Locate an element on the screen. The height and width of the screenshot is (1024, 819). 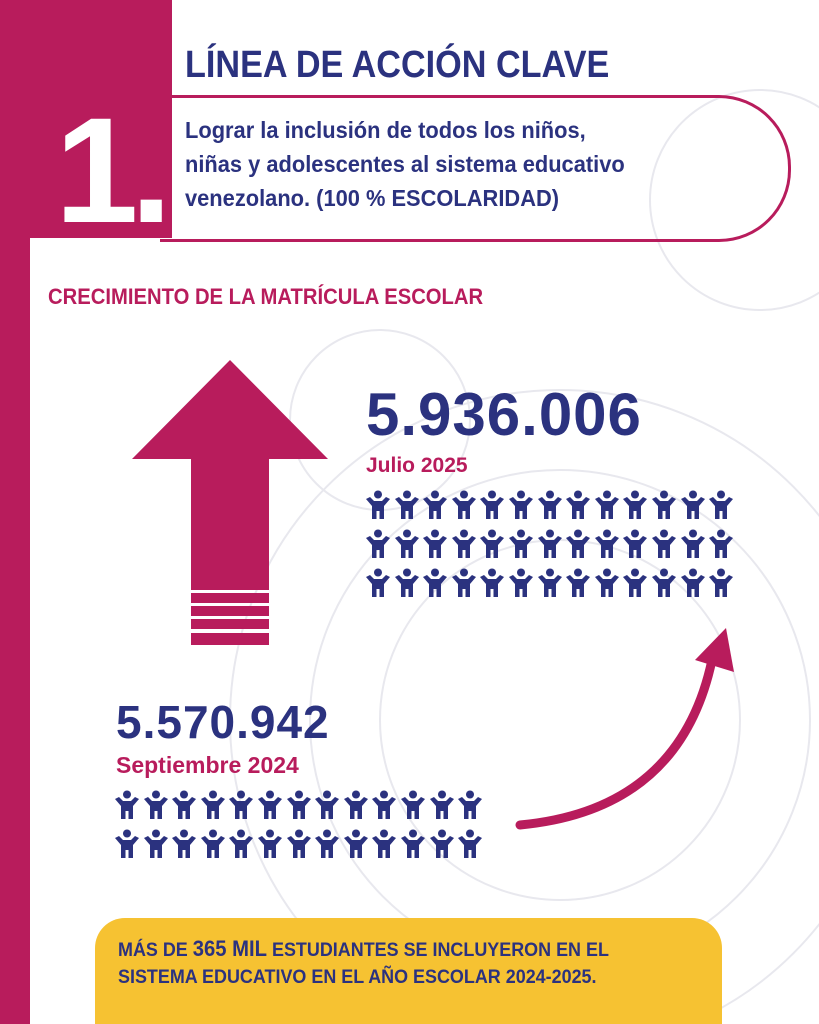
previous-enrollment-date: Septiembre 2024 is located at coordinates (207, 765).